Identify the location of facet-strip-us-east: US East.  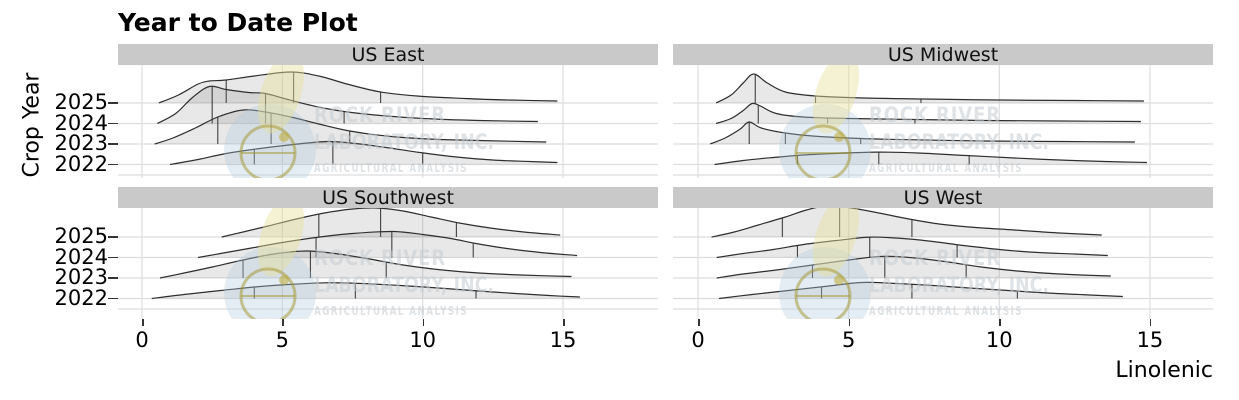
(388, 55).